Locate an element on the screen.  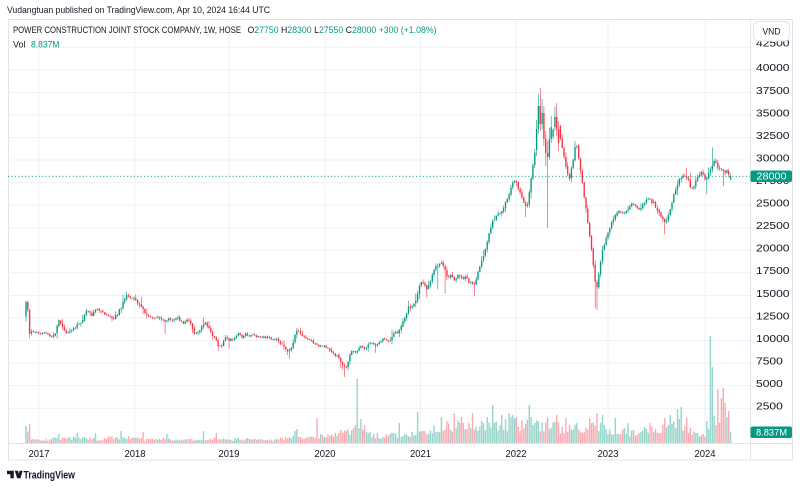
svg-text: TradingView is located at coordinates (50, 476).